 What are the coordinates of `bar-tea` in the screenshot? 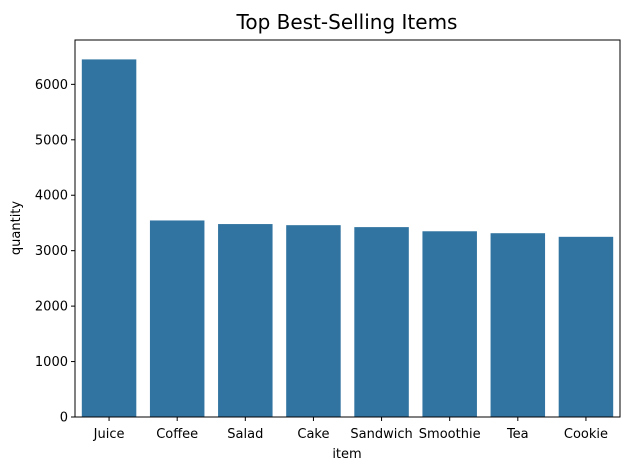 It's located at (518, 325).